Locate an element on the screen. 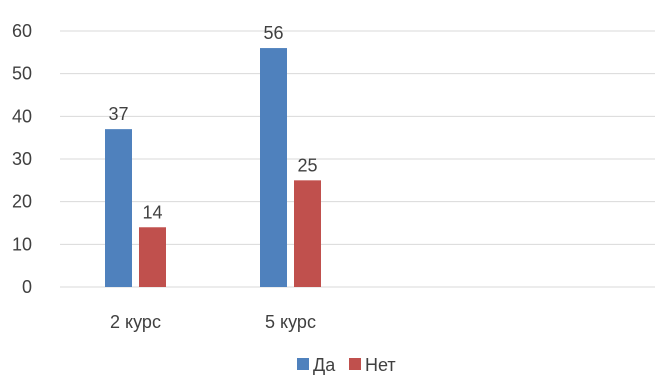 Image resolution: width=667 pixels, height=385 pixels. legend-label: Нет is located at coordinates (380, 365).